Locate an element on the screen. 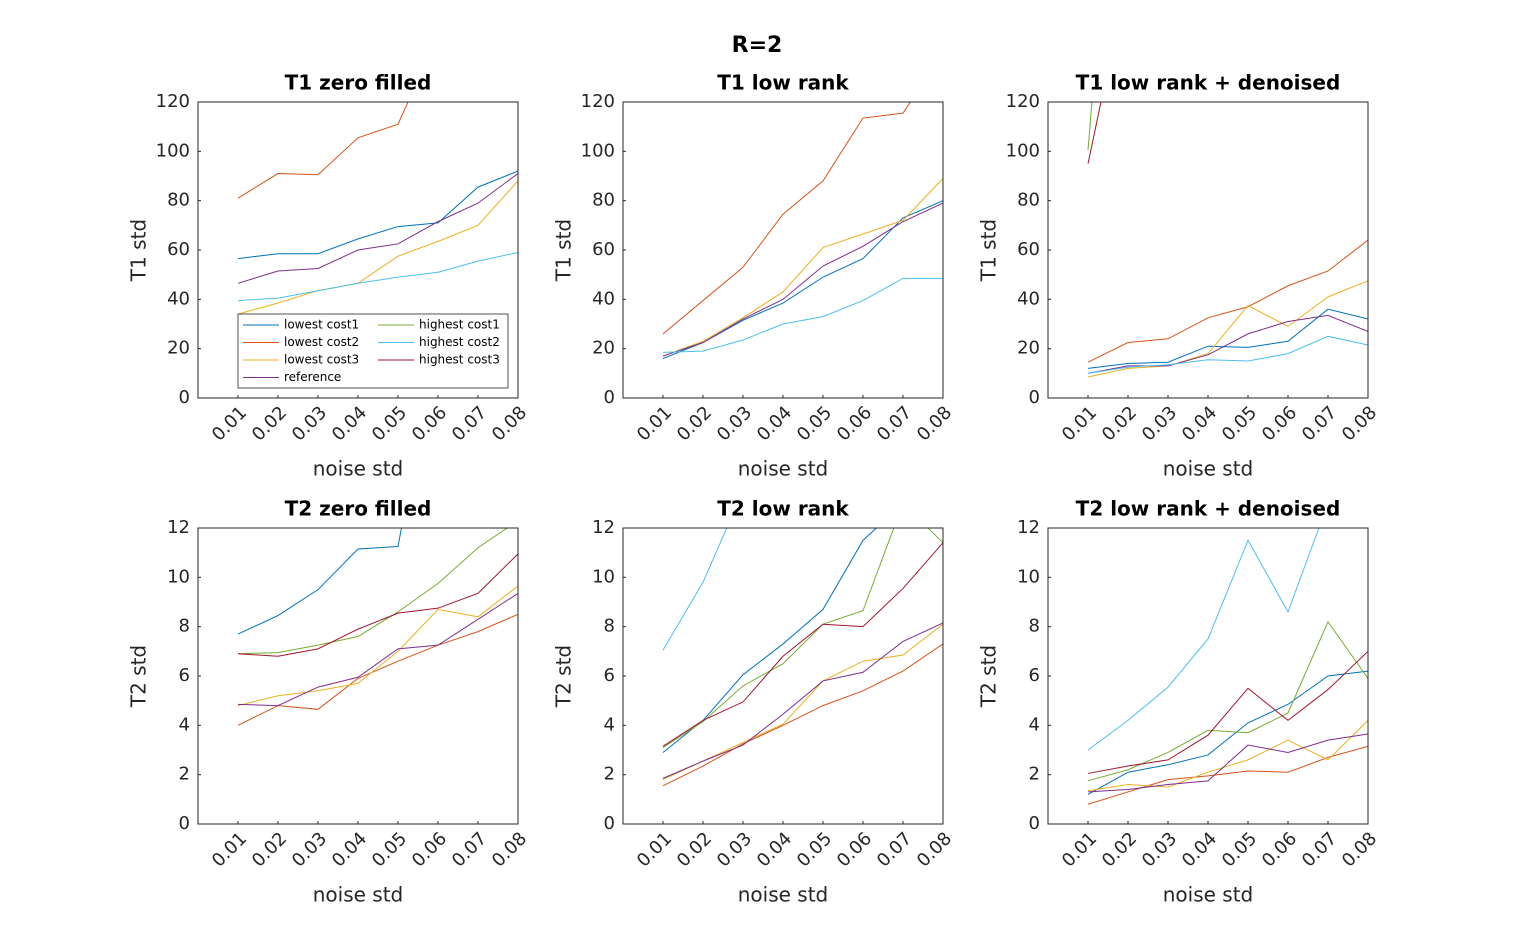 The image size is (1514, 937). subplot-title: T2 low rank + denoised is located at coordinates (1208, 509).